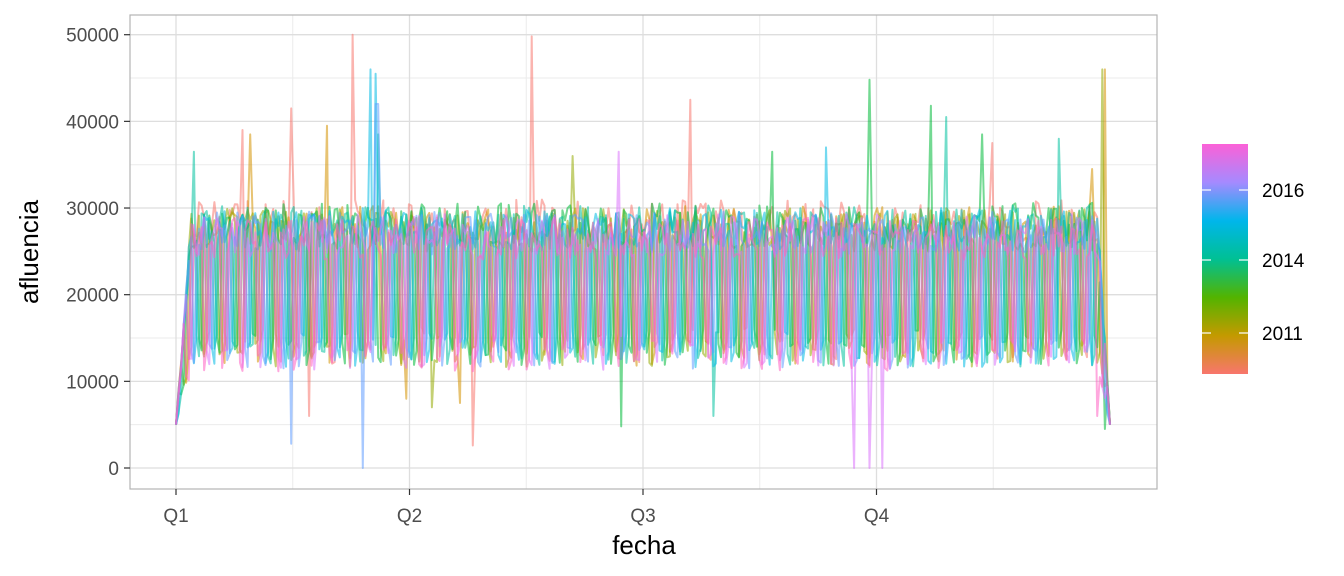 The image size is (1344, 576). I want to click on legend-label: 2011, so click(1282, 334).